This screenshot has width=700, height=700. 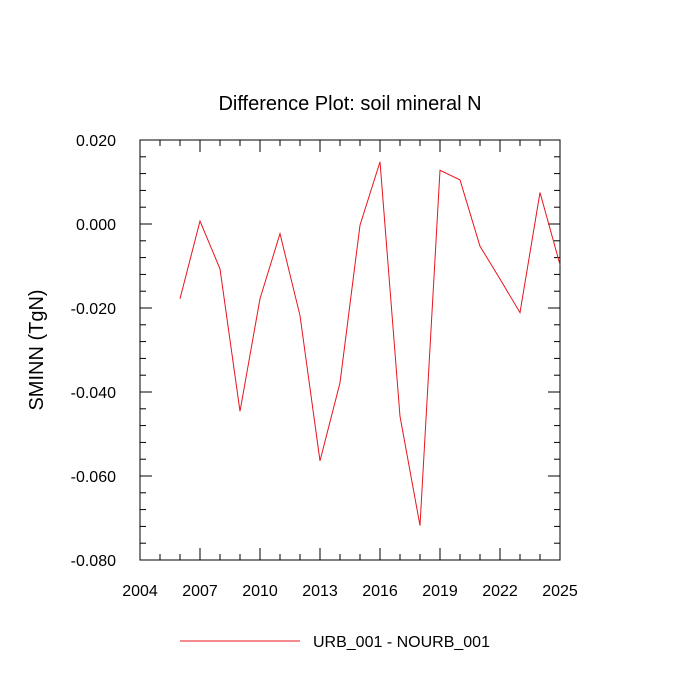 What do you see at coordinates (401, 642) in the screenshot?
I see `legend-label: URB_001 - NOURB_001` at bounding box center [401, 642].